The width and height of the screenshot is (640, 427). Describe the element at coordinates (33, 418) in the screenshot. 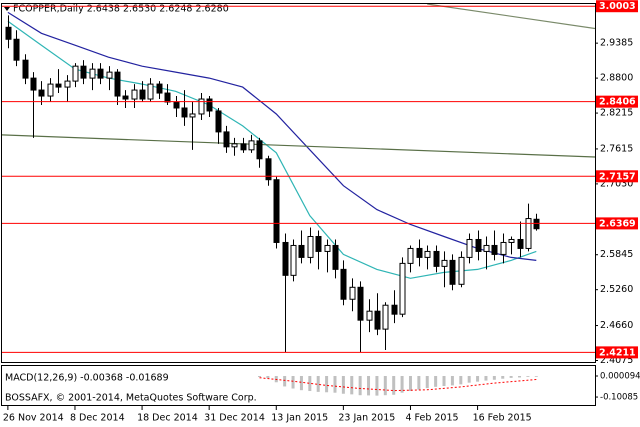

I see `x-tick-label: 26 Nov 2014` at that location.